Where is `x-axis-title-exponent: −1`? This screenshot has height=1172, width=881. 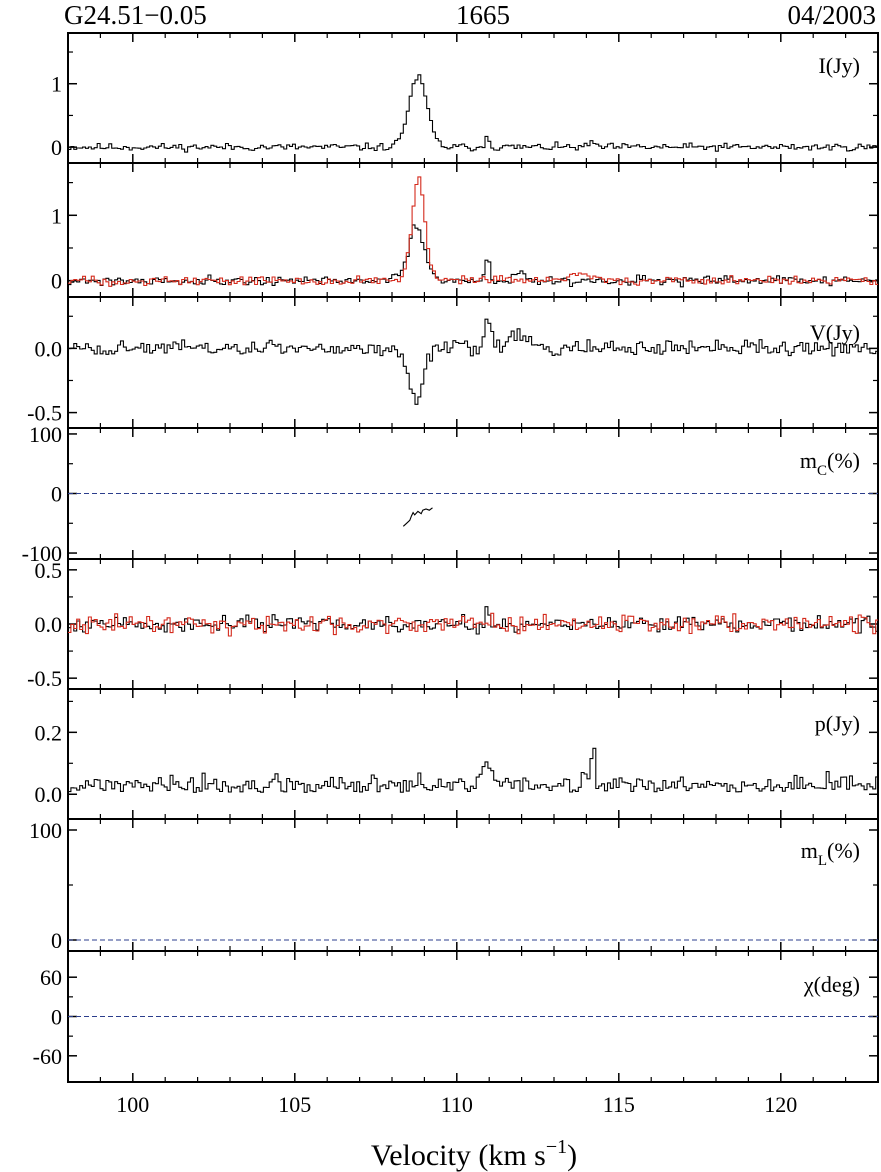 x-axis-title-exponent: −1 is located at coordinates (556, 1147).